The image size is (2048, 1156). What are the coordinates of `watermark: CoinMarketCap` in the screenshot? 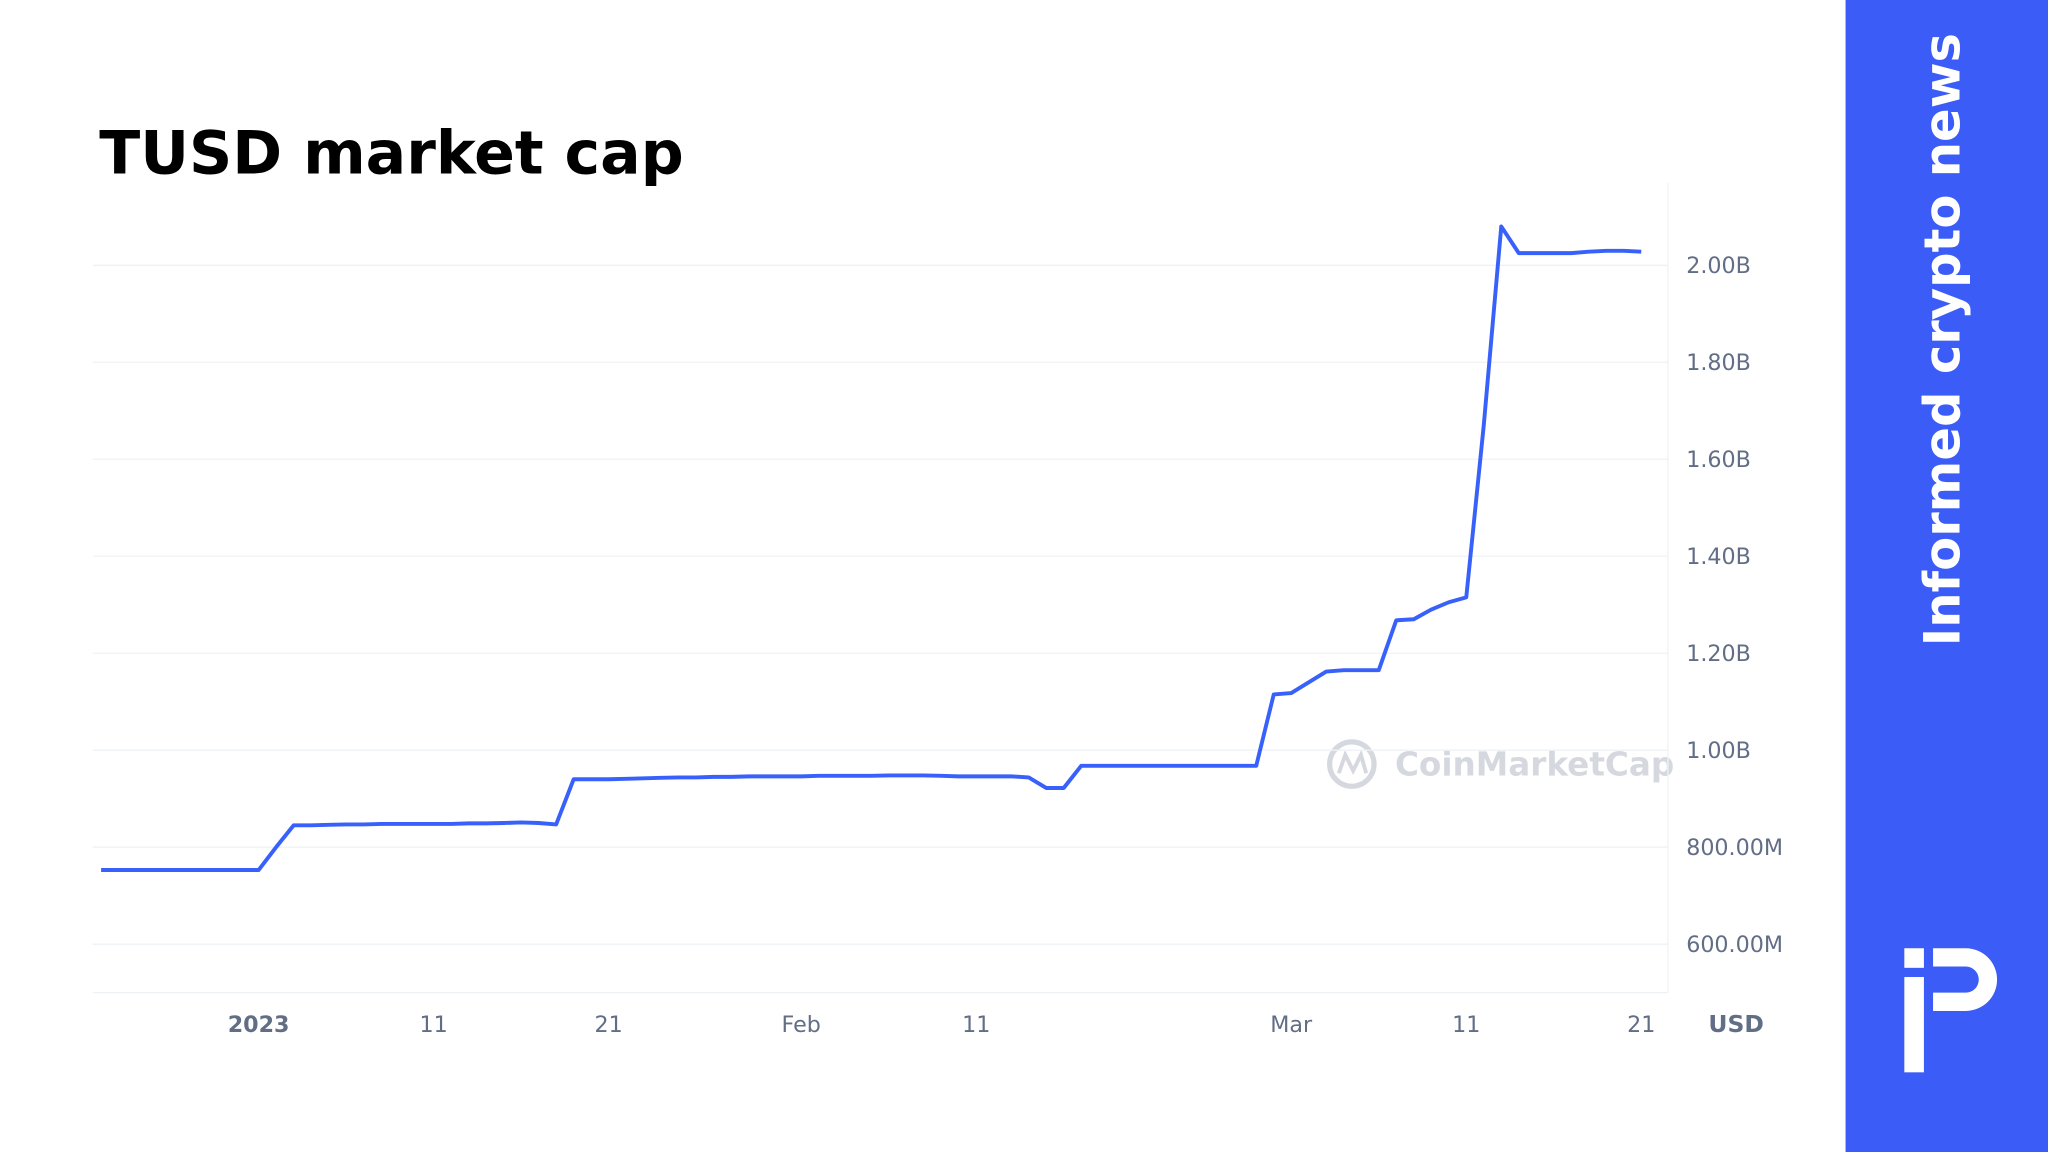 It's located at (1500, 764).